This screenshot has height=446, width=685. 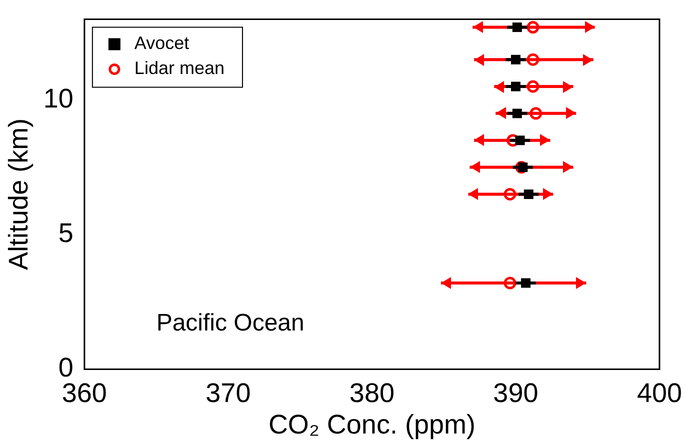 I want to click on x-tick-label: 390, so click(x=515, y=393).